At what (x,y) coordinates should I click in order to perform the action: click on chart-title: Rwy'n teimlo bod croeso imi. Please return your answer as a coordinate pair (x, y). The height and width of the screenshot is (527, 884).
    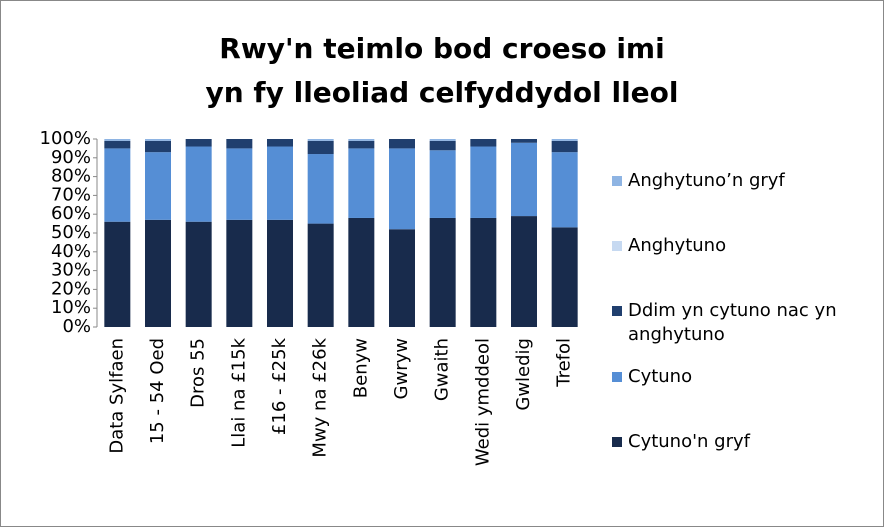
    Looking at the image, I should click on (441, 48).